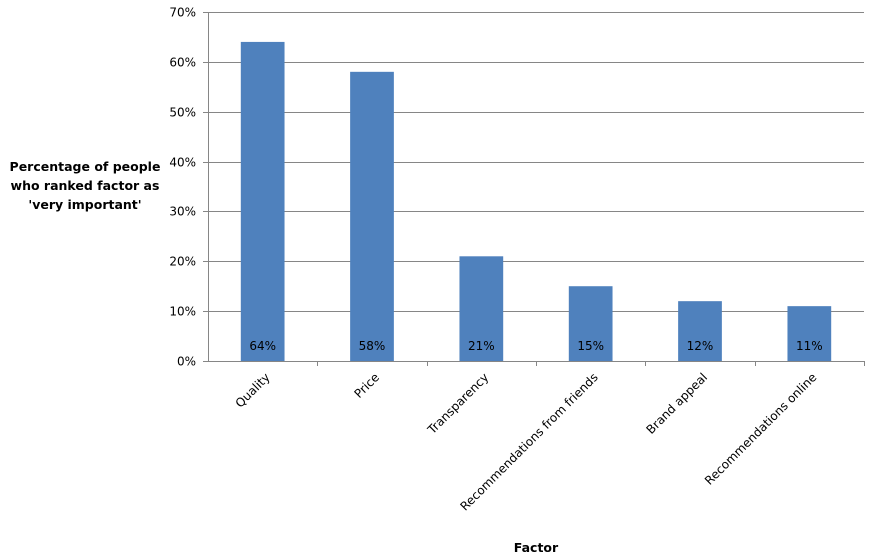 The image size is (869, 558). What do you see at coordinates (457, 403) in the screenshot?
I see `x-tick-label: Transparency` at bounding box center [457, 403].